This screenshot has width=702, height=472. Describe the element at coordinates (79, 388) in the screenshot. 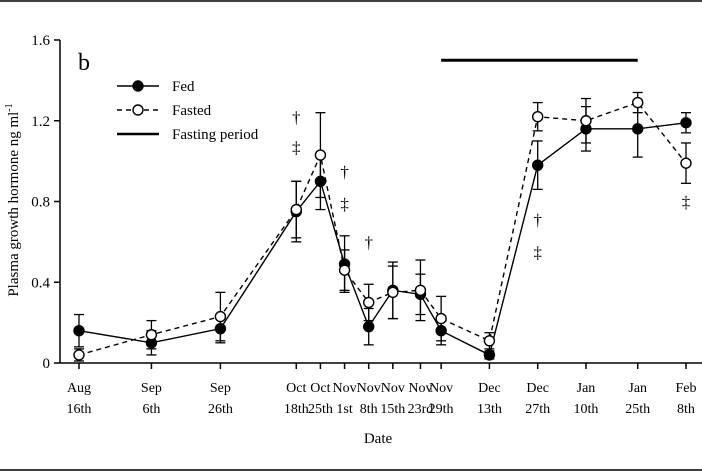

I see `x-tick-month: Aug` at that location.